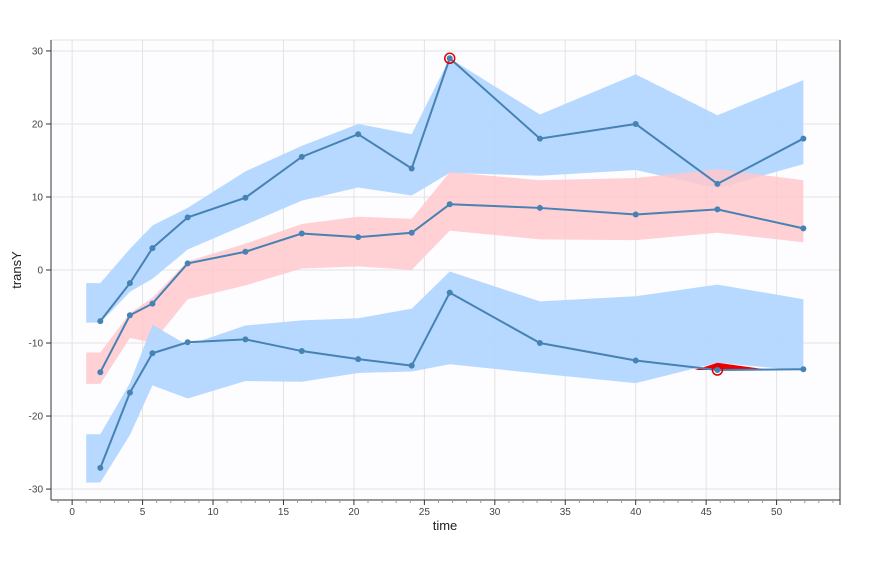 The width and height of the screenshot is (880, 573). Describe the element at coordinates (143, 512) in the screenshot. I see `x-tick-label: 5` at that location.